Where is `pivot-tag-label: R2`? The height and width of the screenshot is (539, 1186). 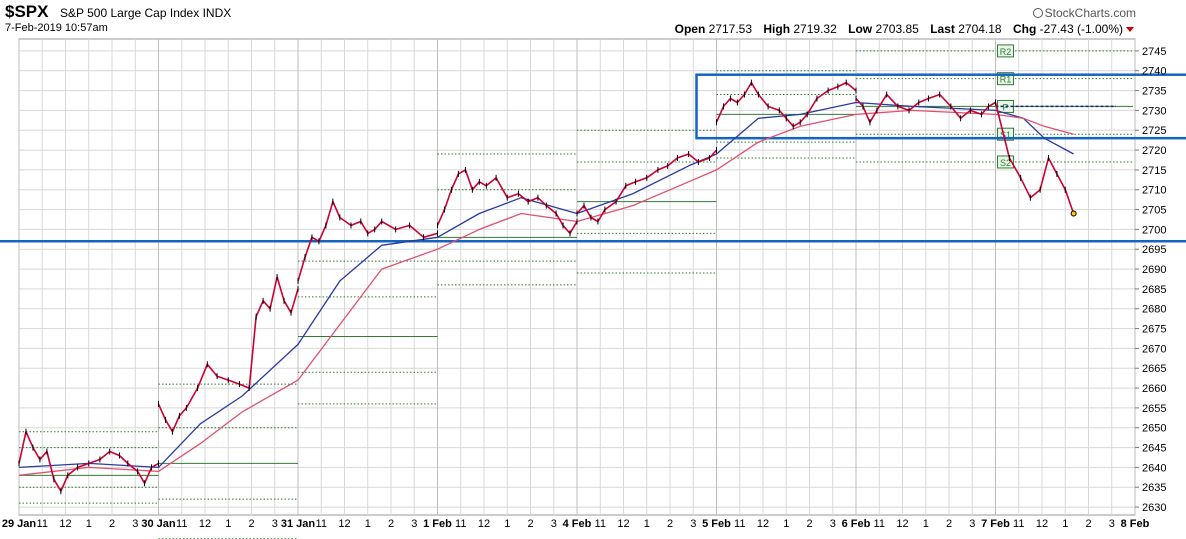 pivot-tag-label: R2 is located at coordinates (1006, 52).